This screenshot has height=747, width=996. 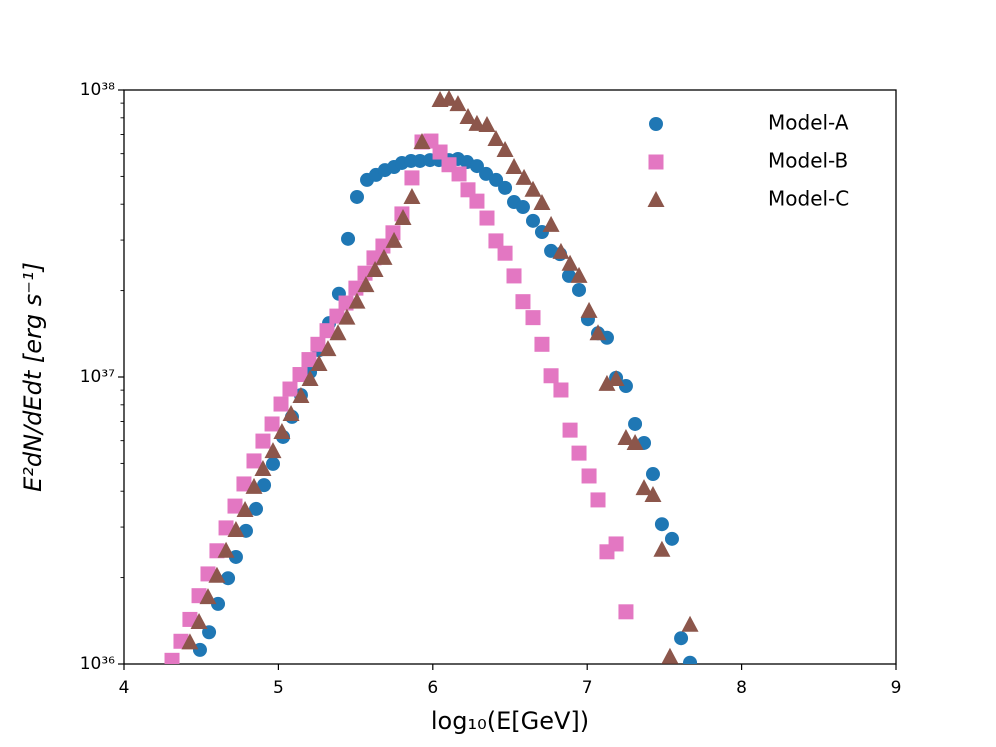 What do you see at coordinates (97, 664) in the screenshot?
I see `y-tick-label: 10³⁶` at bounding box center [97, 664].